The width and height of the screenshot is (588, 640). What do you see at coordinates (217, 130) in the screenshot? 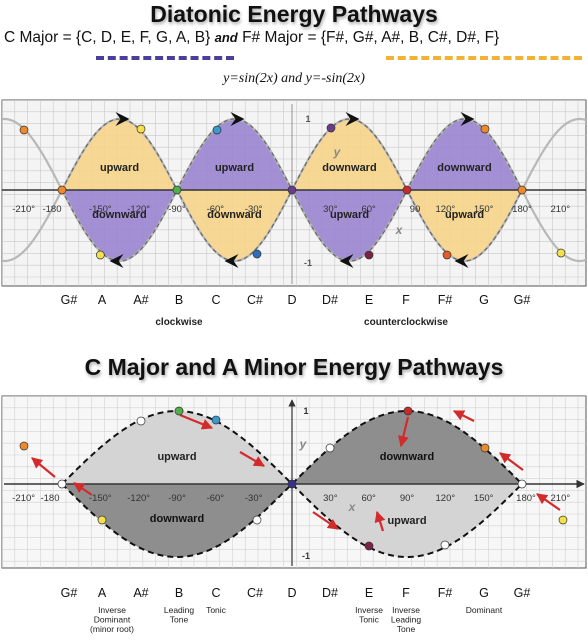
I see `note-dot-c` at bounding box center [217, 130].